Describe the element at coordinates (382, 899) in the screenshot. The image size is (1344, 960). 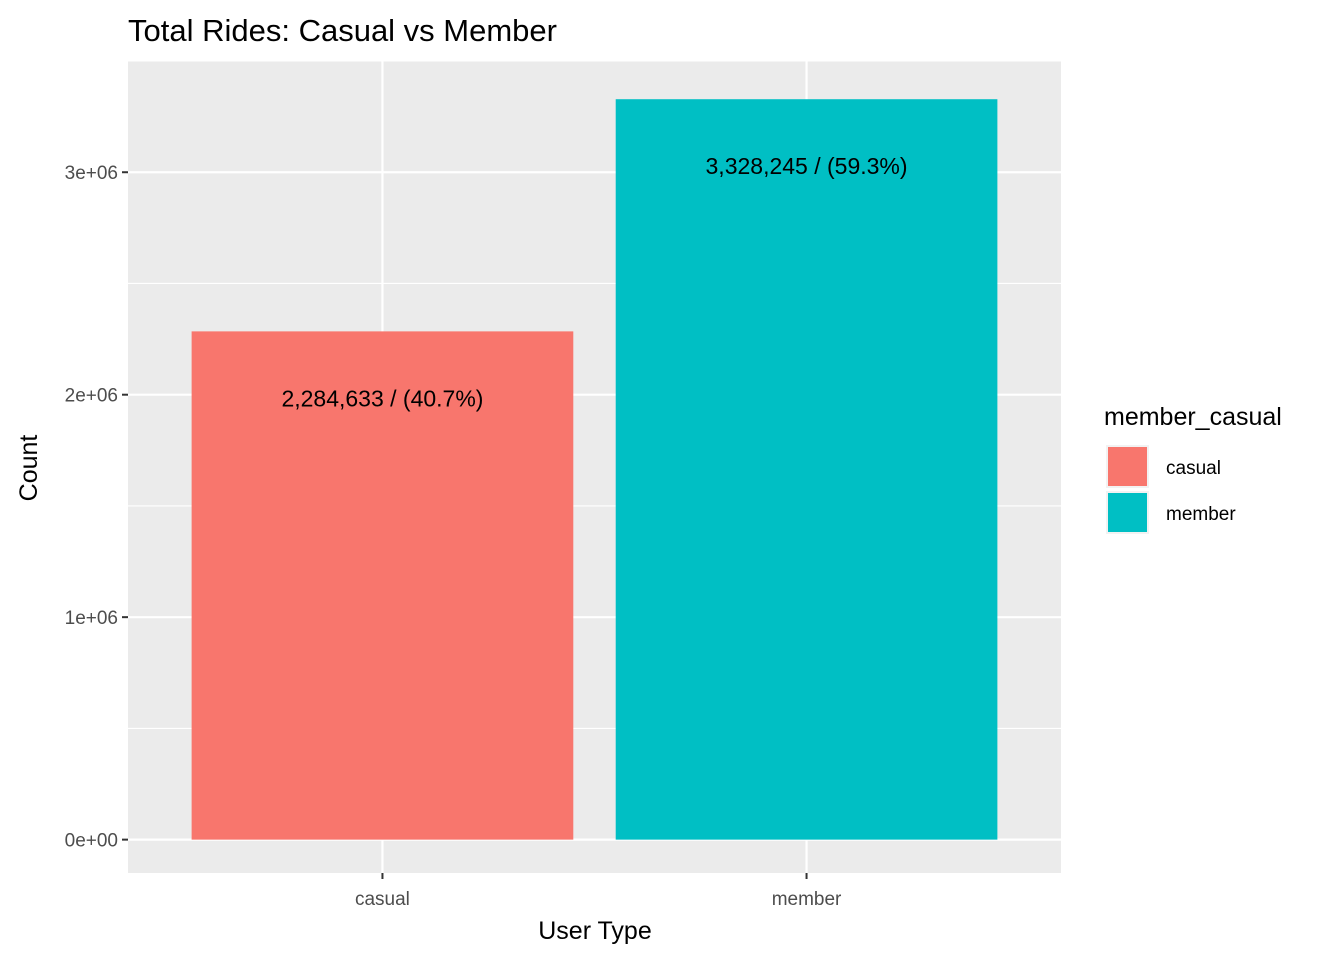
I see `x-tick-label-casual: casual` at that location.